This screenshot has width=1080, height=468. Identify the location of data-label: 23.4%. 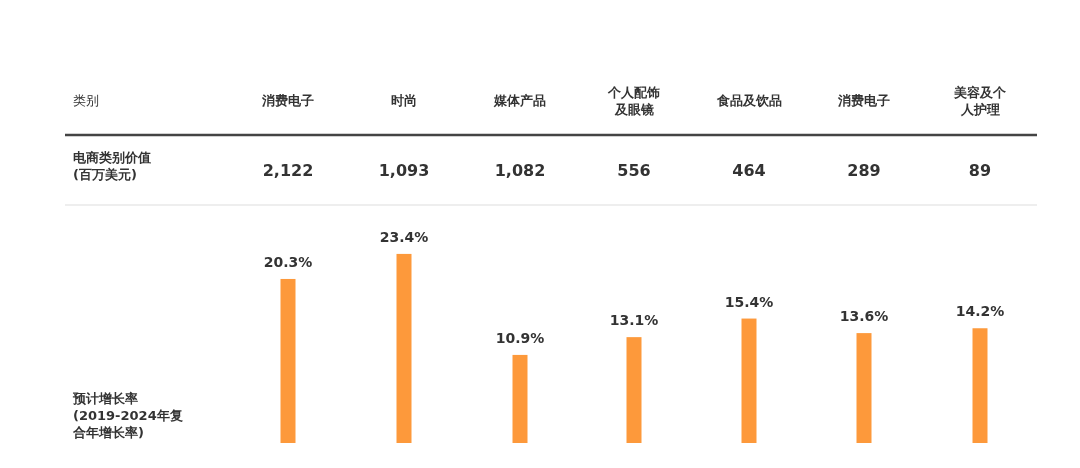
(404, 236).